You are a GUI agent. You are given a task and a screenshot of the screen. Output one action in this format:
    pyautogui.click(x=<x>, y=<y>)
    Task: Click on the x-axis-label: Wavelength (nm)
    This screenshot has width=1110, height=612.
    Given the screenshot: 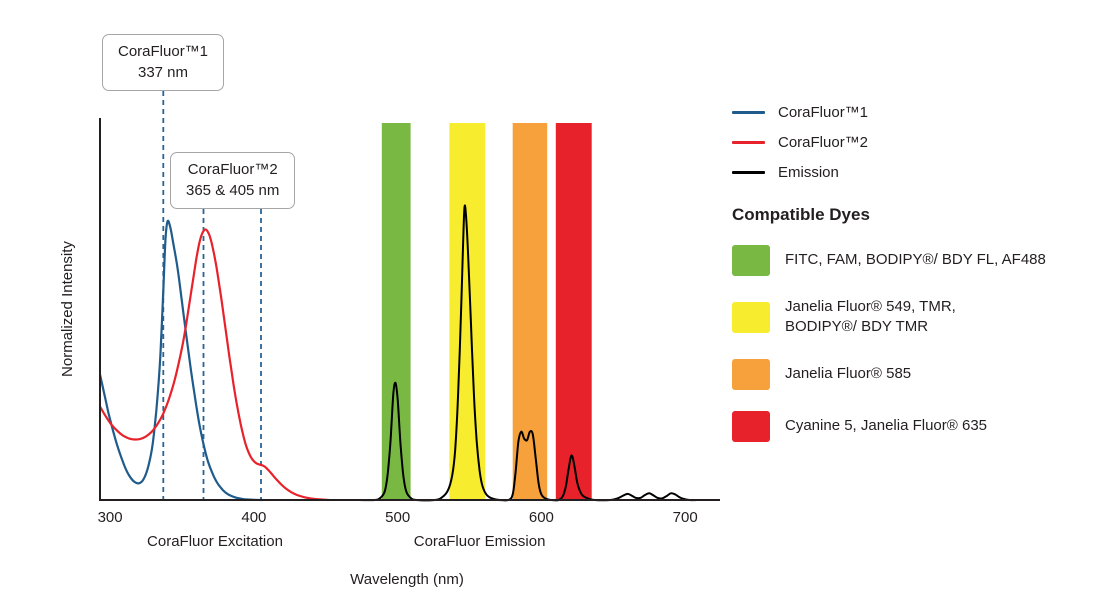 What is the action you would take?
    pyautogui.click(x=407, y=579)
    